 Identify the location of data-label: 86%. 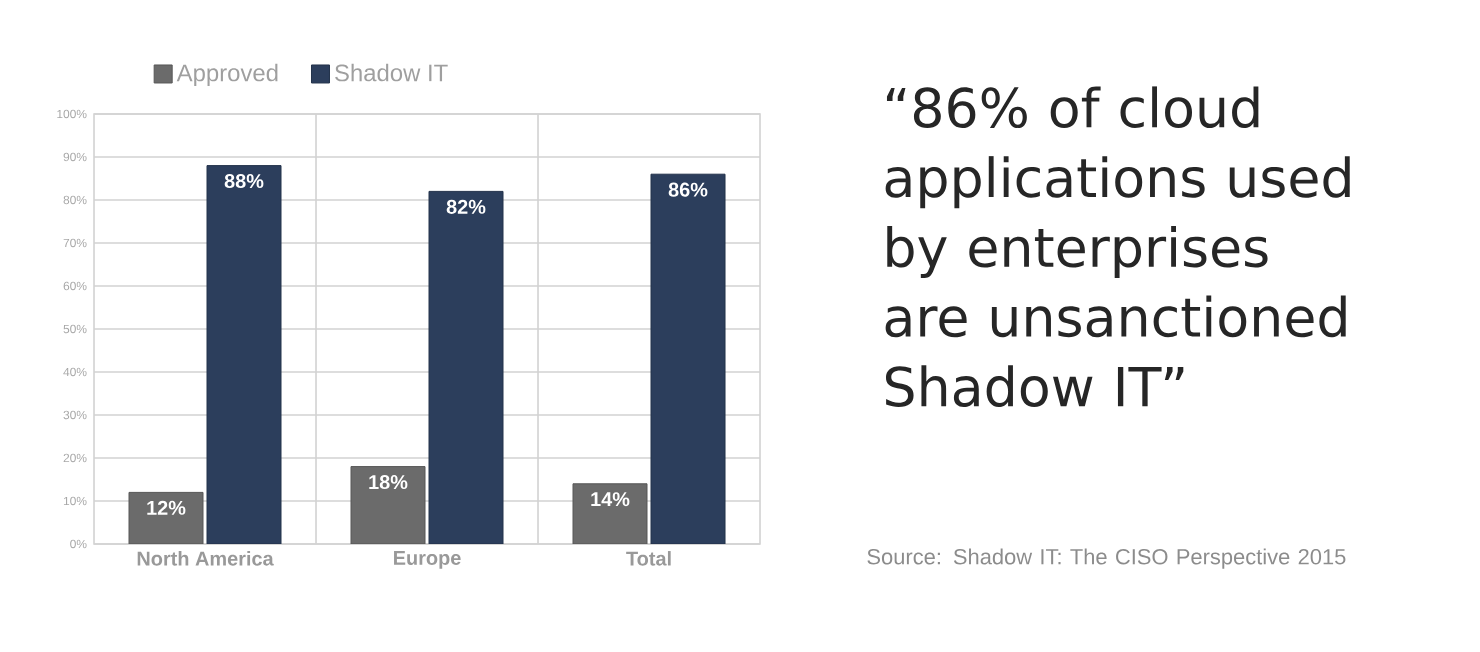
(688, 189).